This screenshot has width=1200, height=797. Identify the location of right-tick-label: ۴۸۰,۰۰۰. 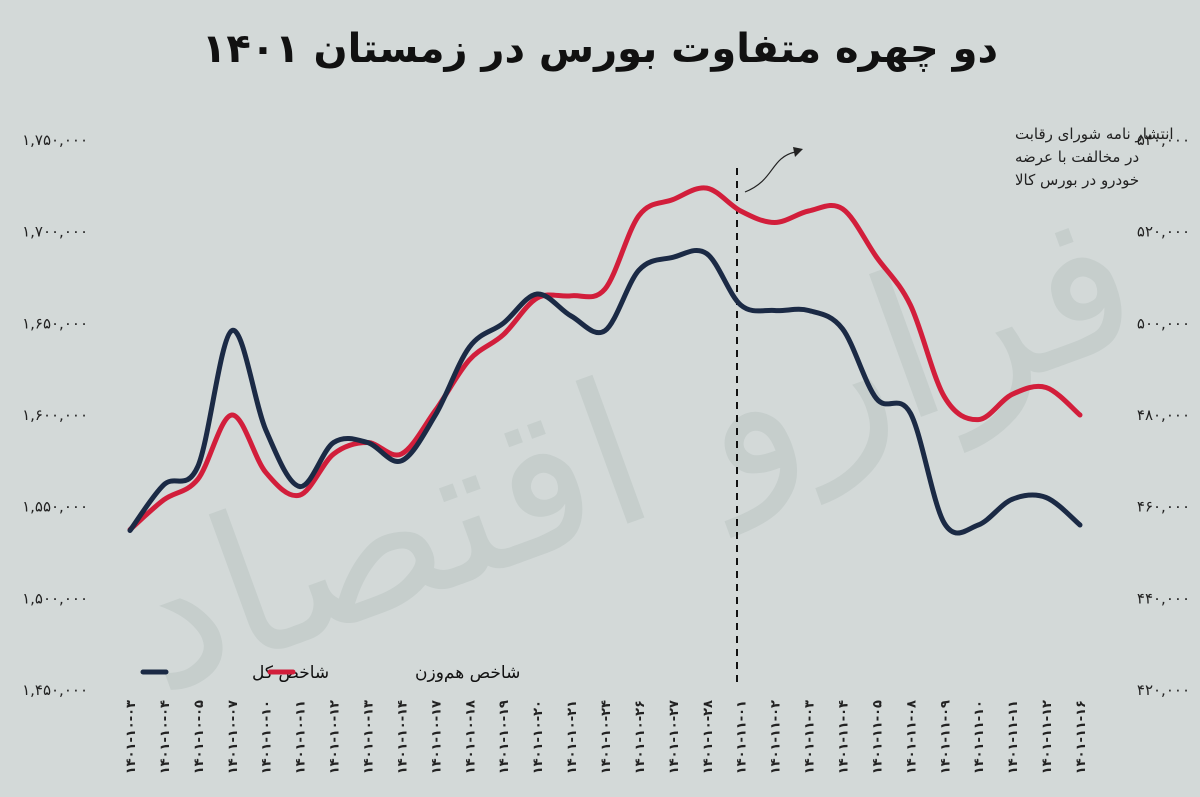
(1163, 415).